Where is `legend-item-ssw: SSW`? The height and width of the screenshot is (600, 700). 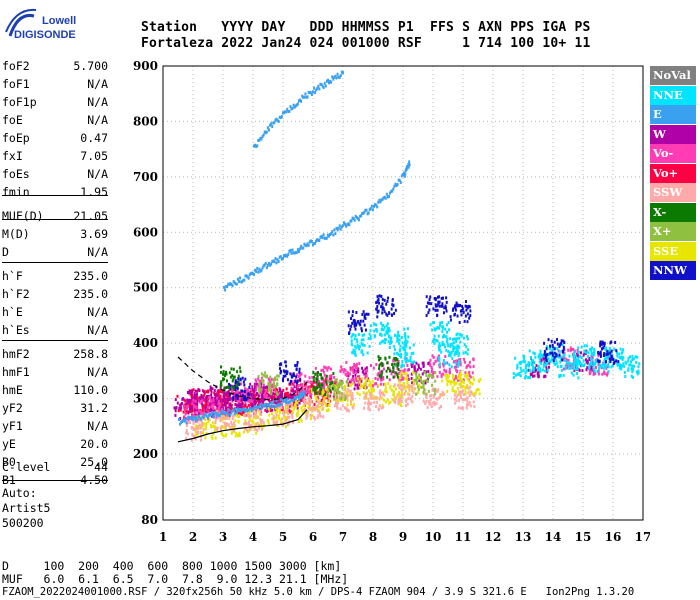 legend-item-ssw: SSW is located at coordinates (673, 192).